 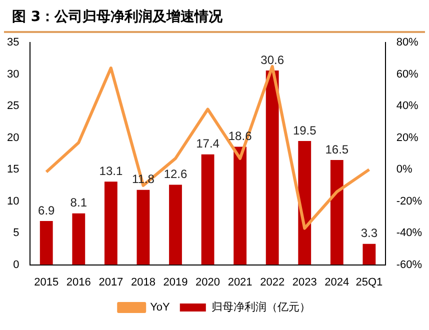 What do you see at coordinates (240, 282) in the screenshot?
I see `x-tick-label: 2021` at bounding box center [240, 282].